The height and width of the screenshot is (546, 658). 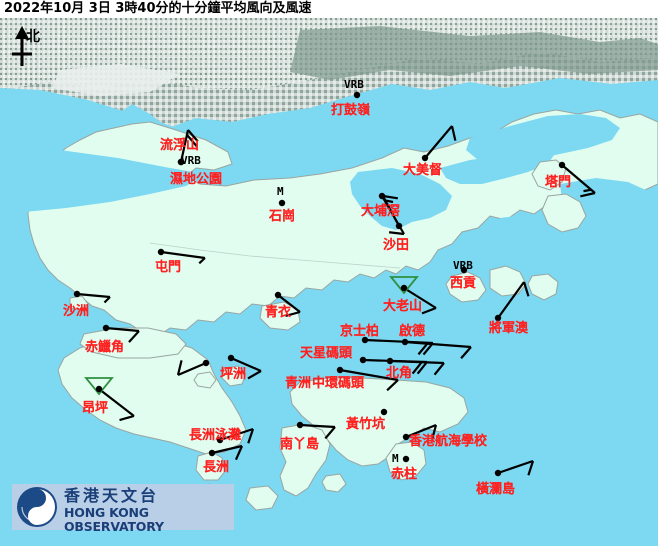 I want to click on station-label: 青洲, so click(x=298, y=383).